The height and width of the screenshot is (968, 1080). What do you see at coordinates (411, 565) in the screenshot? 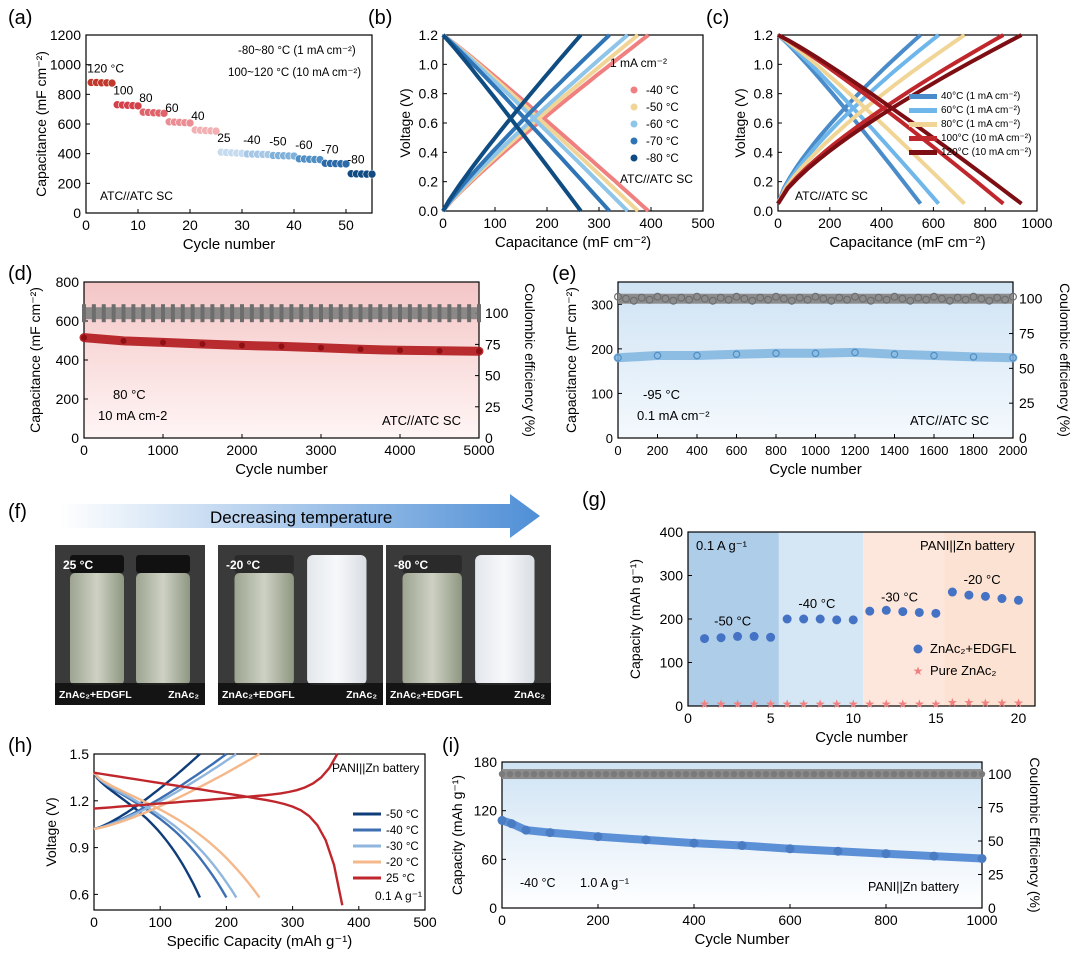
I see `photo-temp: -80 °C` at bounding box center [411, 565].